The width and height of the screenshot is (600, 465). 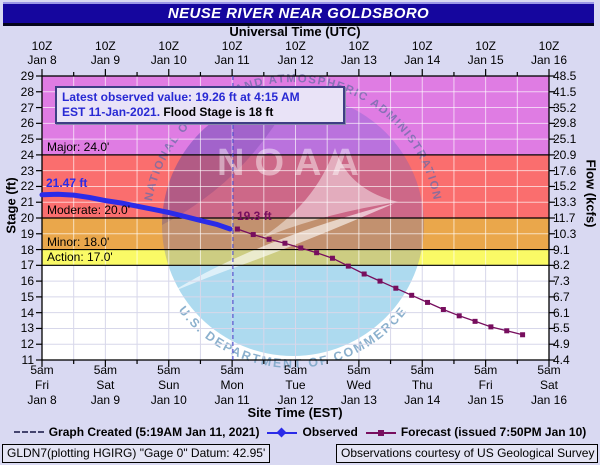 I want to click on top-axis-title: Universal Time (UTC), so click(x=295, y=31).